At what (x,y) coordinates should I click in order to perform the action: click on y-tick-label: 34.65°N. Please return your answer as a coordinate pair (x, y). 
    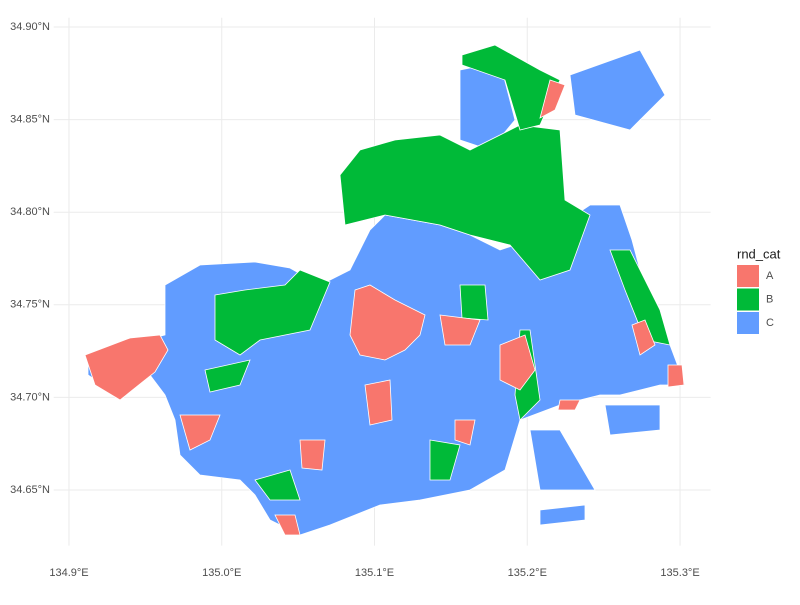
    Looking at the image, I should click on (30, 490).